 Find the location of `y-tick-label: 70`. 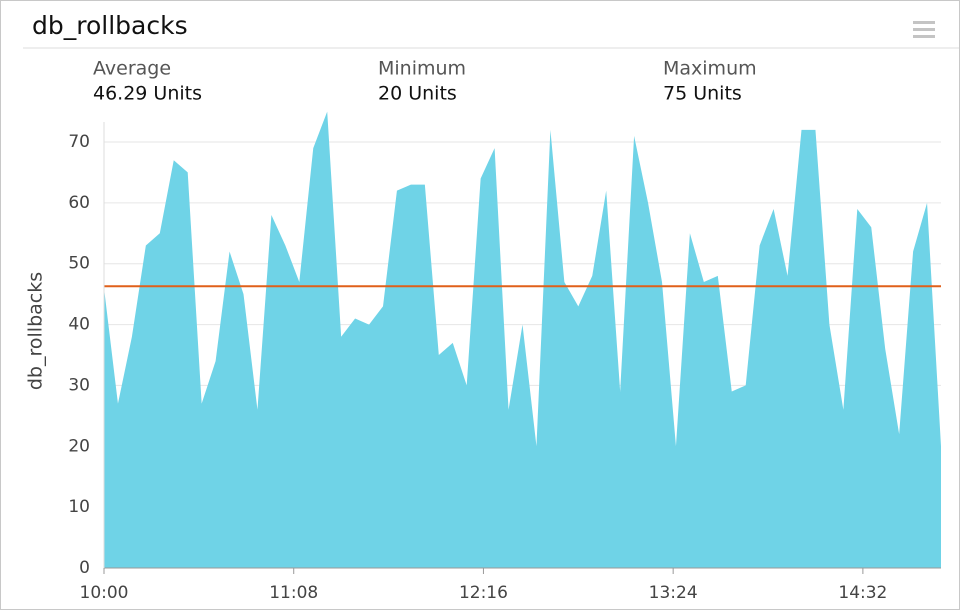

y-tick-label: 70 is located at coordinates (79, 142).